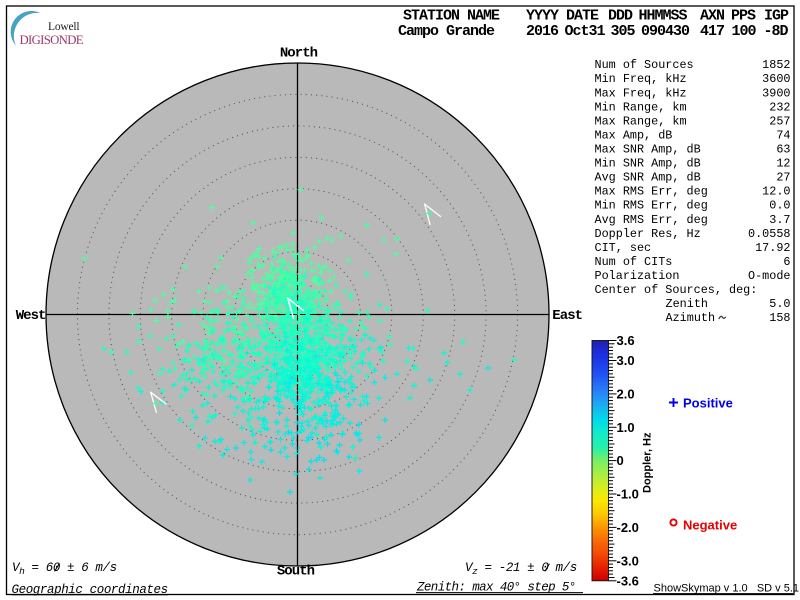 The width and height of the screenshot is (800, 600). I want to click on svg-text: 0.0558, so click(769, 234).